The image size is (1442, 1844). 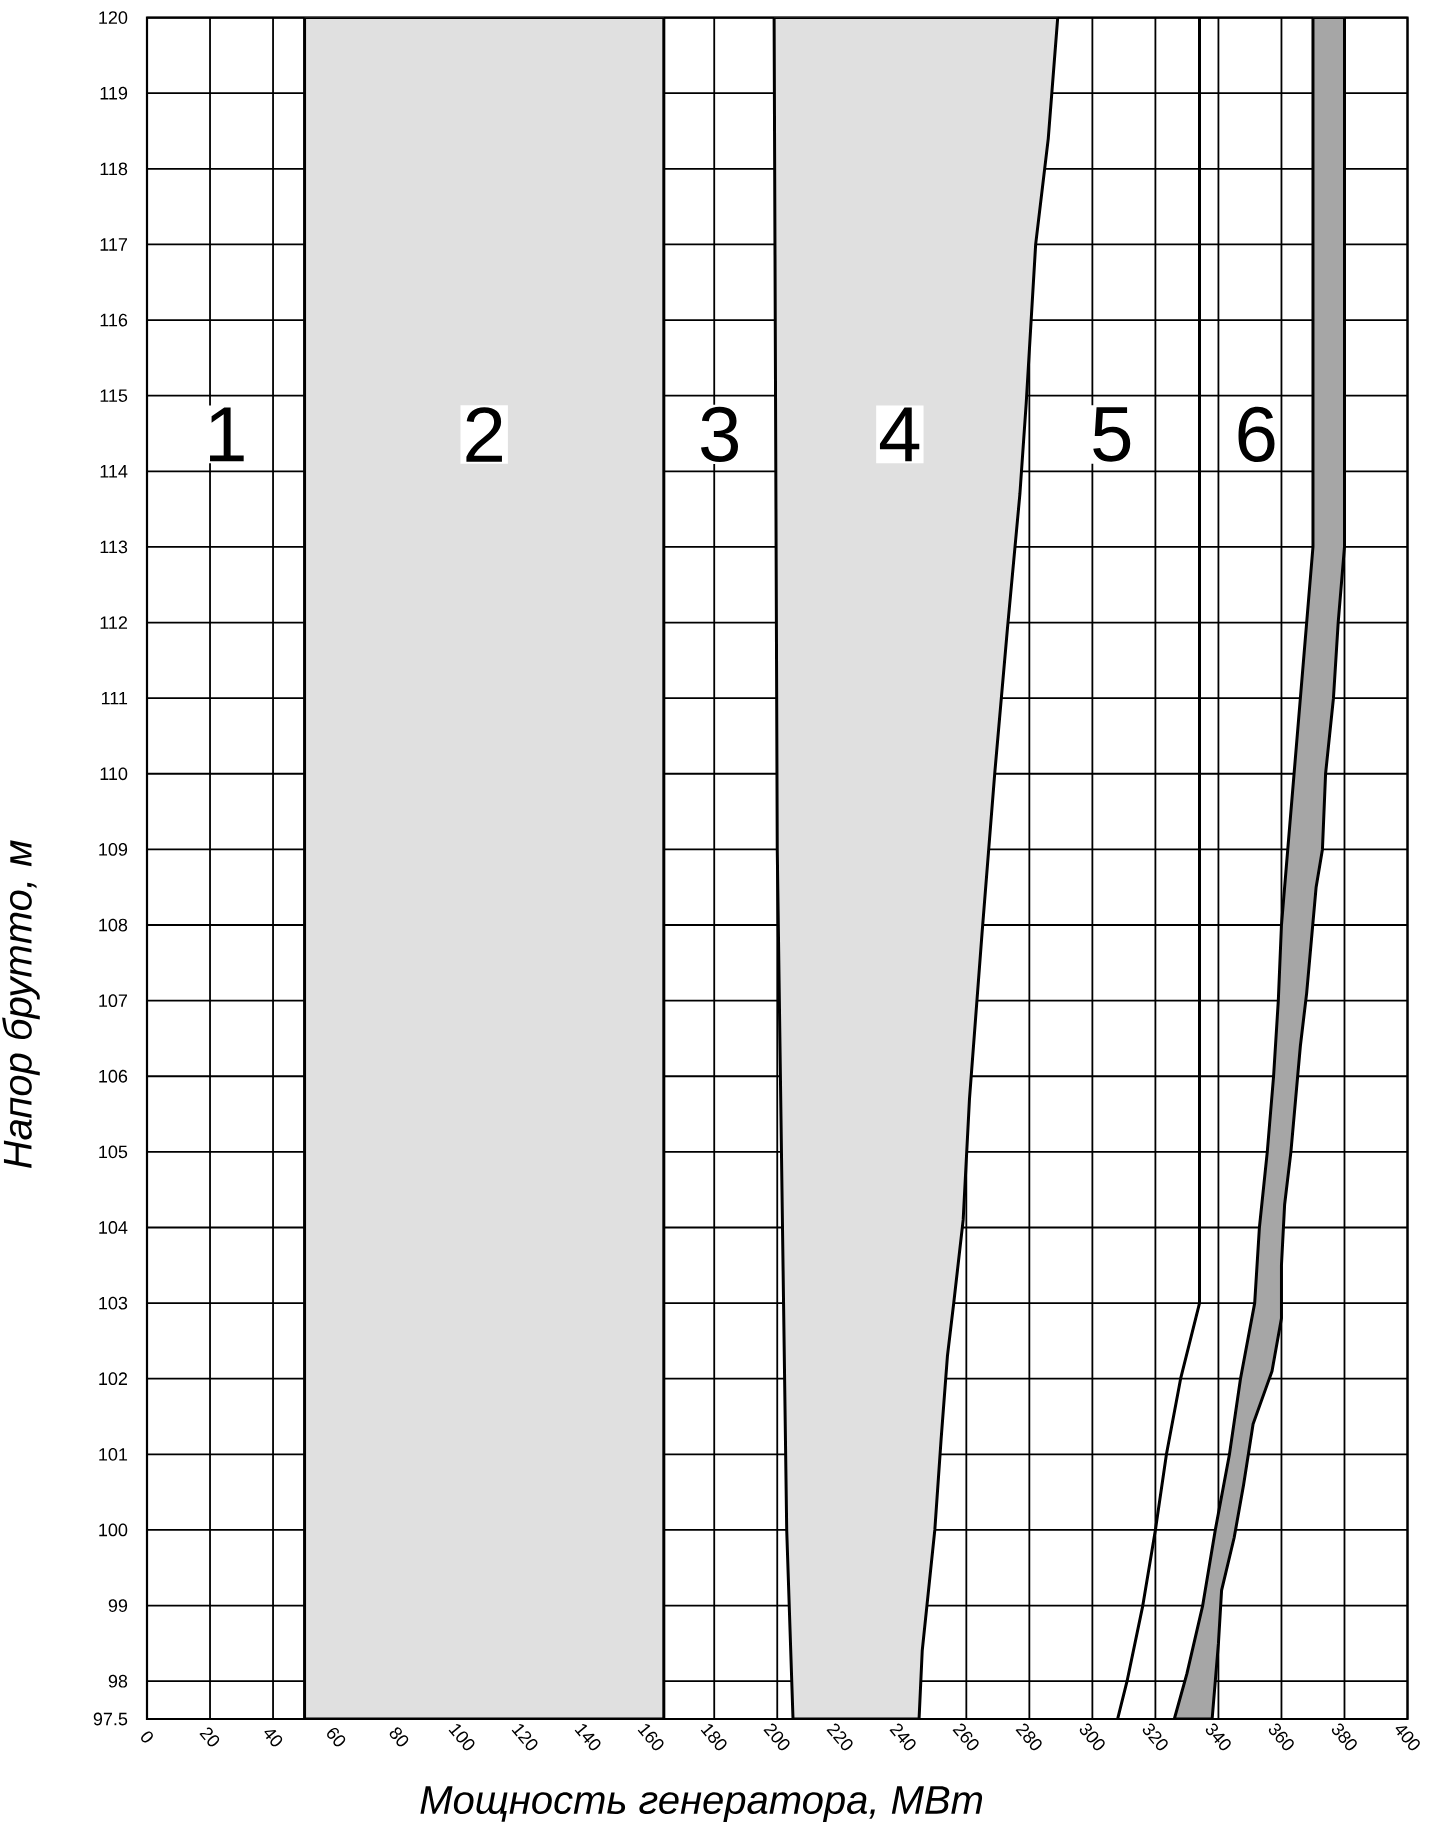 I want to click on y-tick-label: 102, so click(x=113, y=1379).